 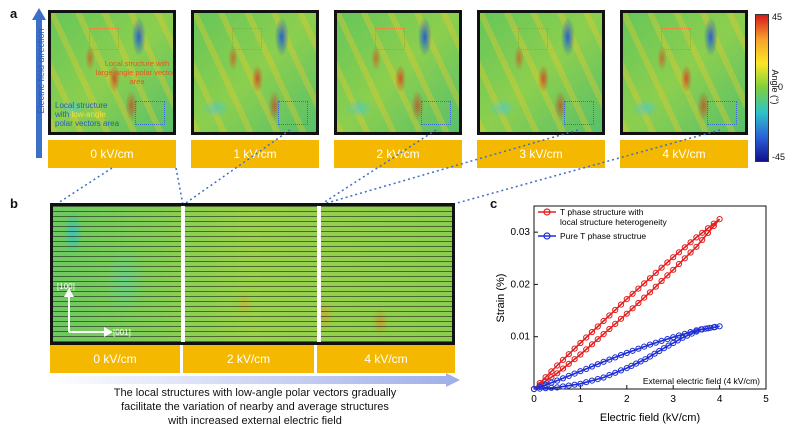 I want to click on field-label-b-1: 2 kV/cm, so click(x=248, y=359).